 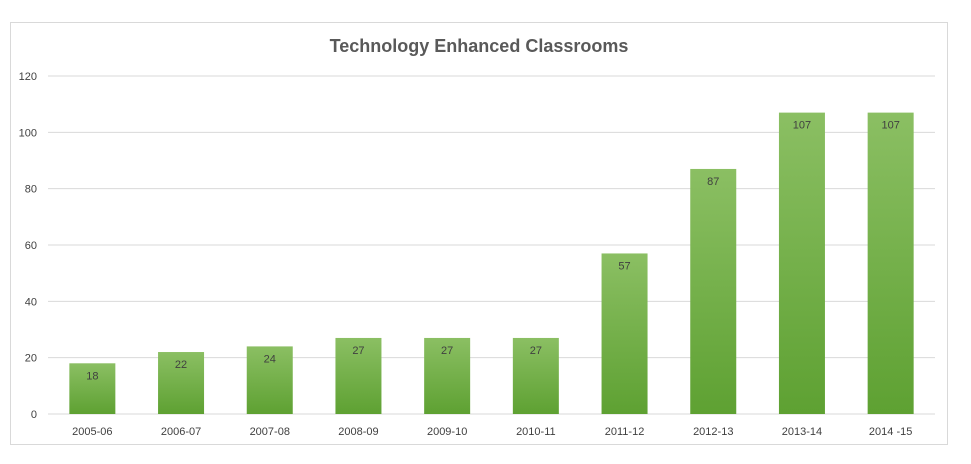 I want to click on x-tick-label: 2008-09, so click(x=358, y=432).